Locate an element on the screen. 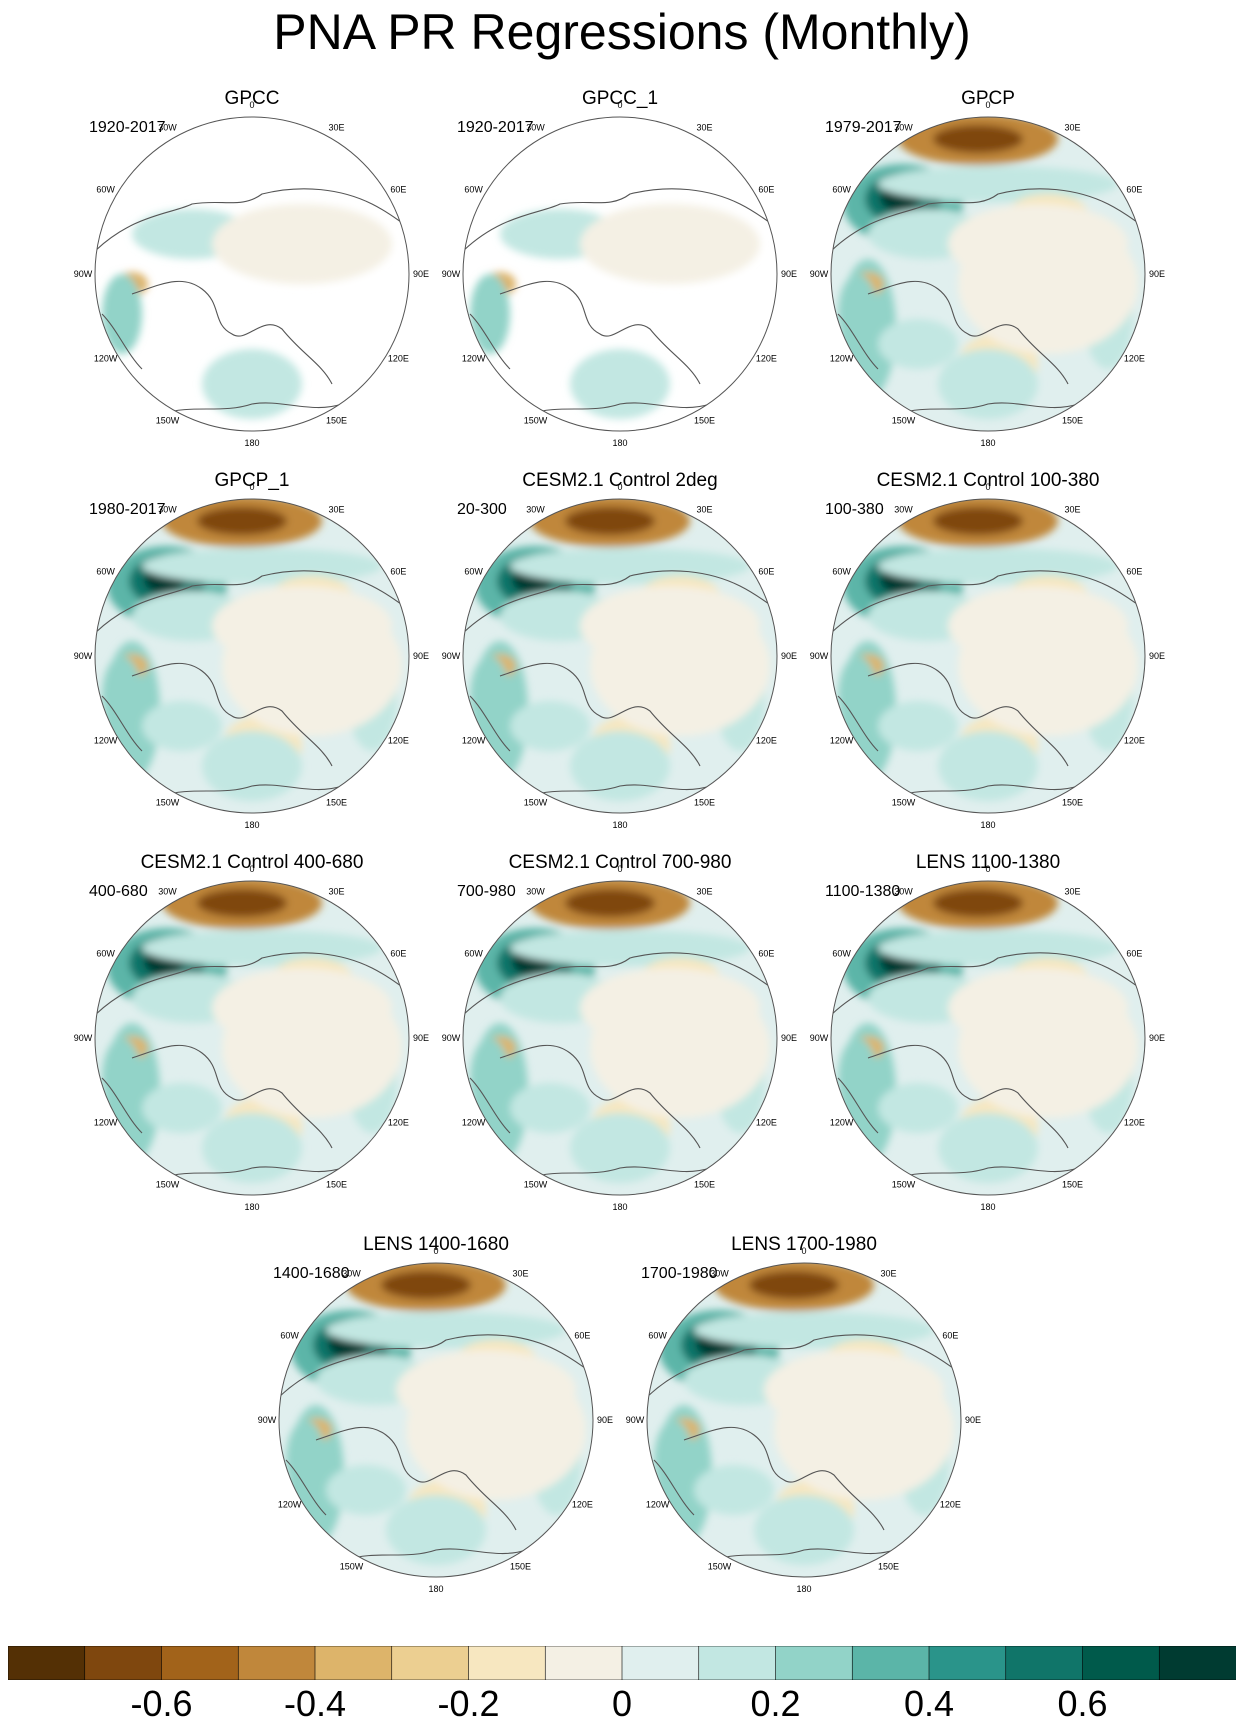  panel-title: LENS 1400-1680 is located at coordinates (436, 1244).